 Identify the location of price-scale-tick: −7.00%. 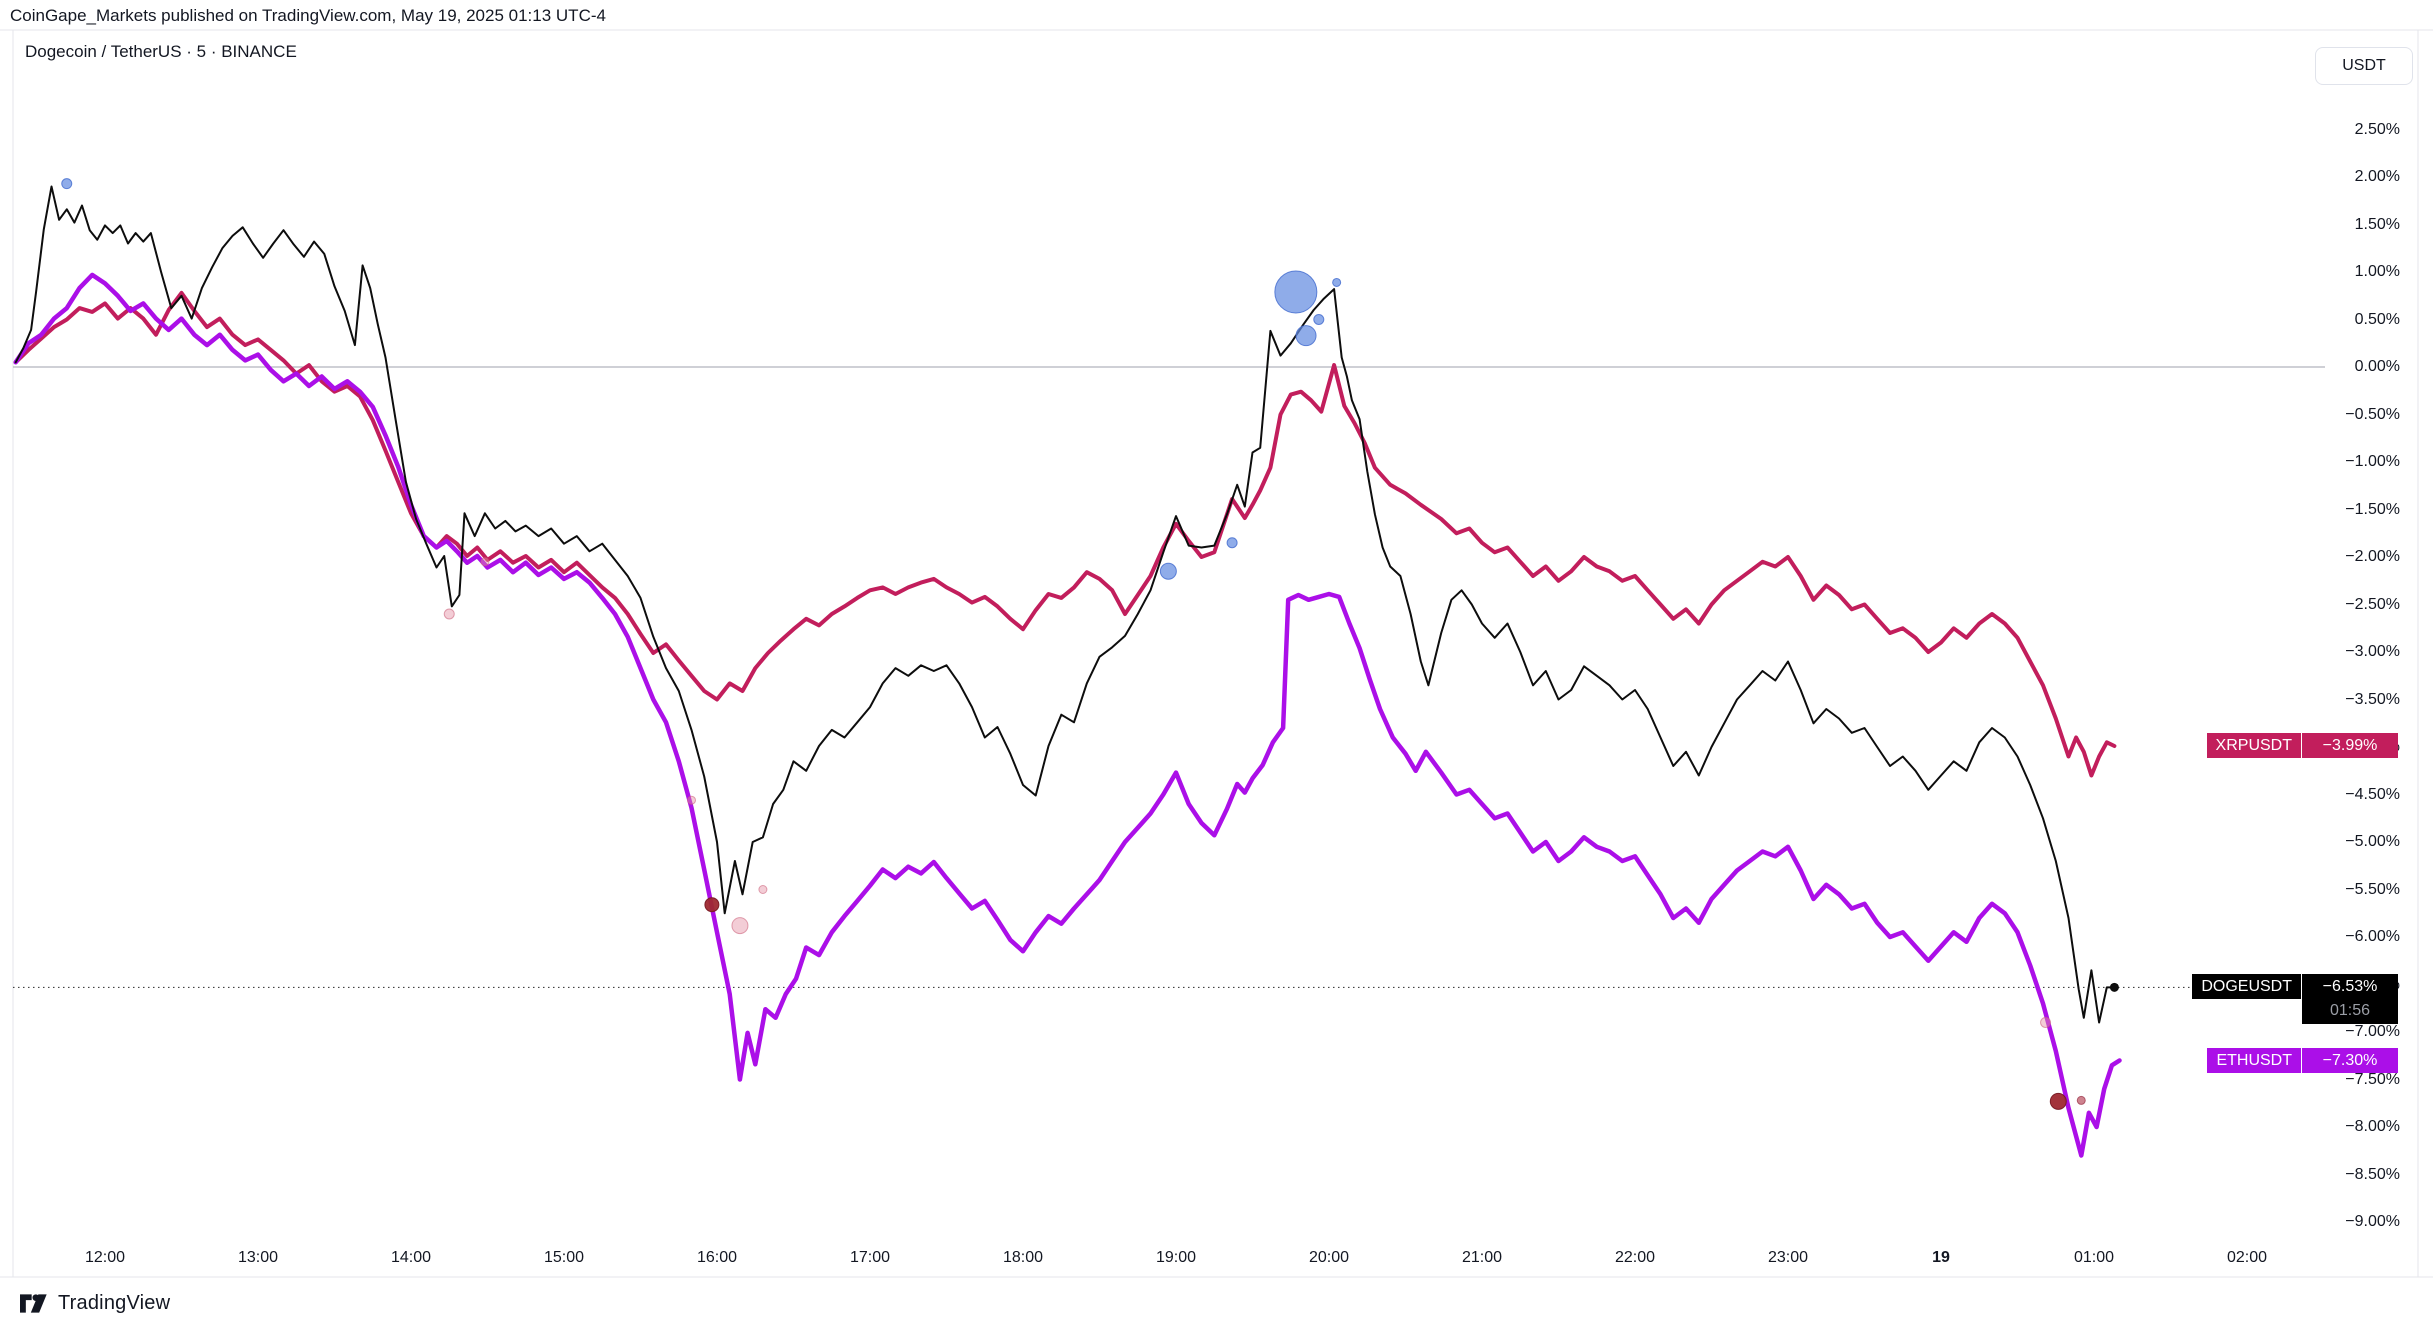
(2372, 1031).